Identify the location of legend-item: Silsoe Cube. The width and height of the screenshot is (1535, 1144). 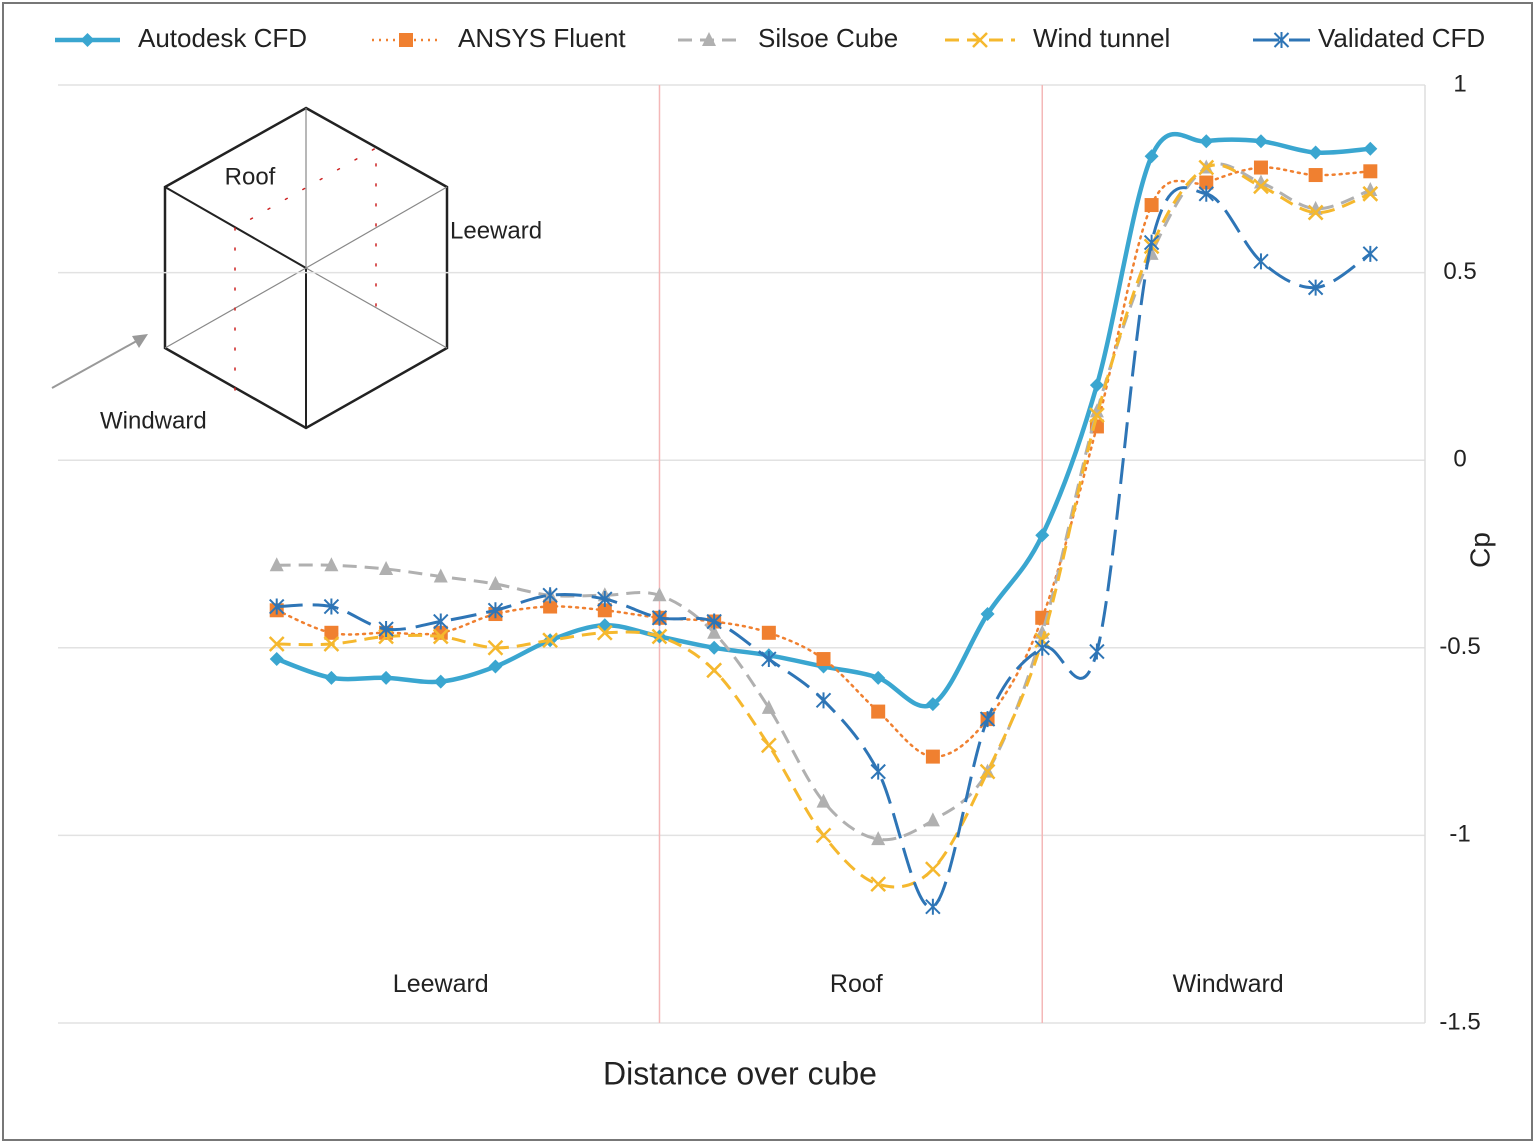
(788, 38).